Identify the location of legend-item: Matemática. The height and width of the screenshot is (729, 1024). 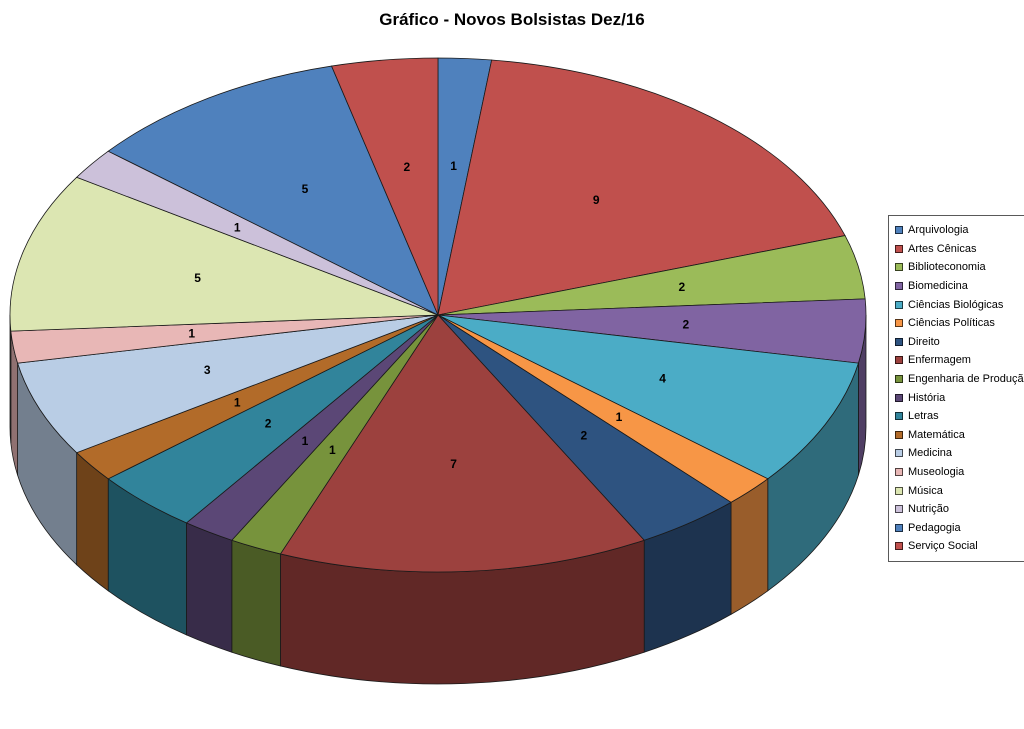
(959, 435).